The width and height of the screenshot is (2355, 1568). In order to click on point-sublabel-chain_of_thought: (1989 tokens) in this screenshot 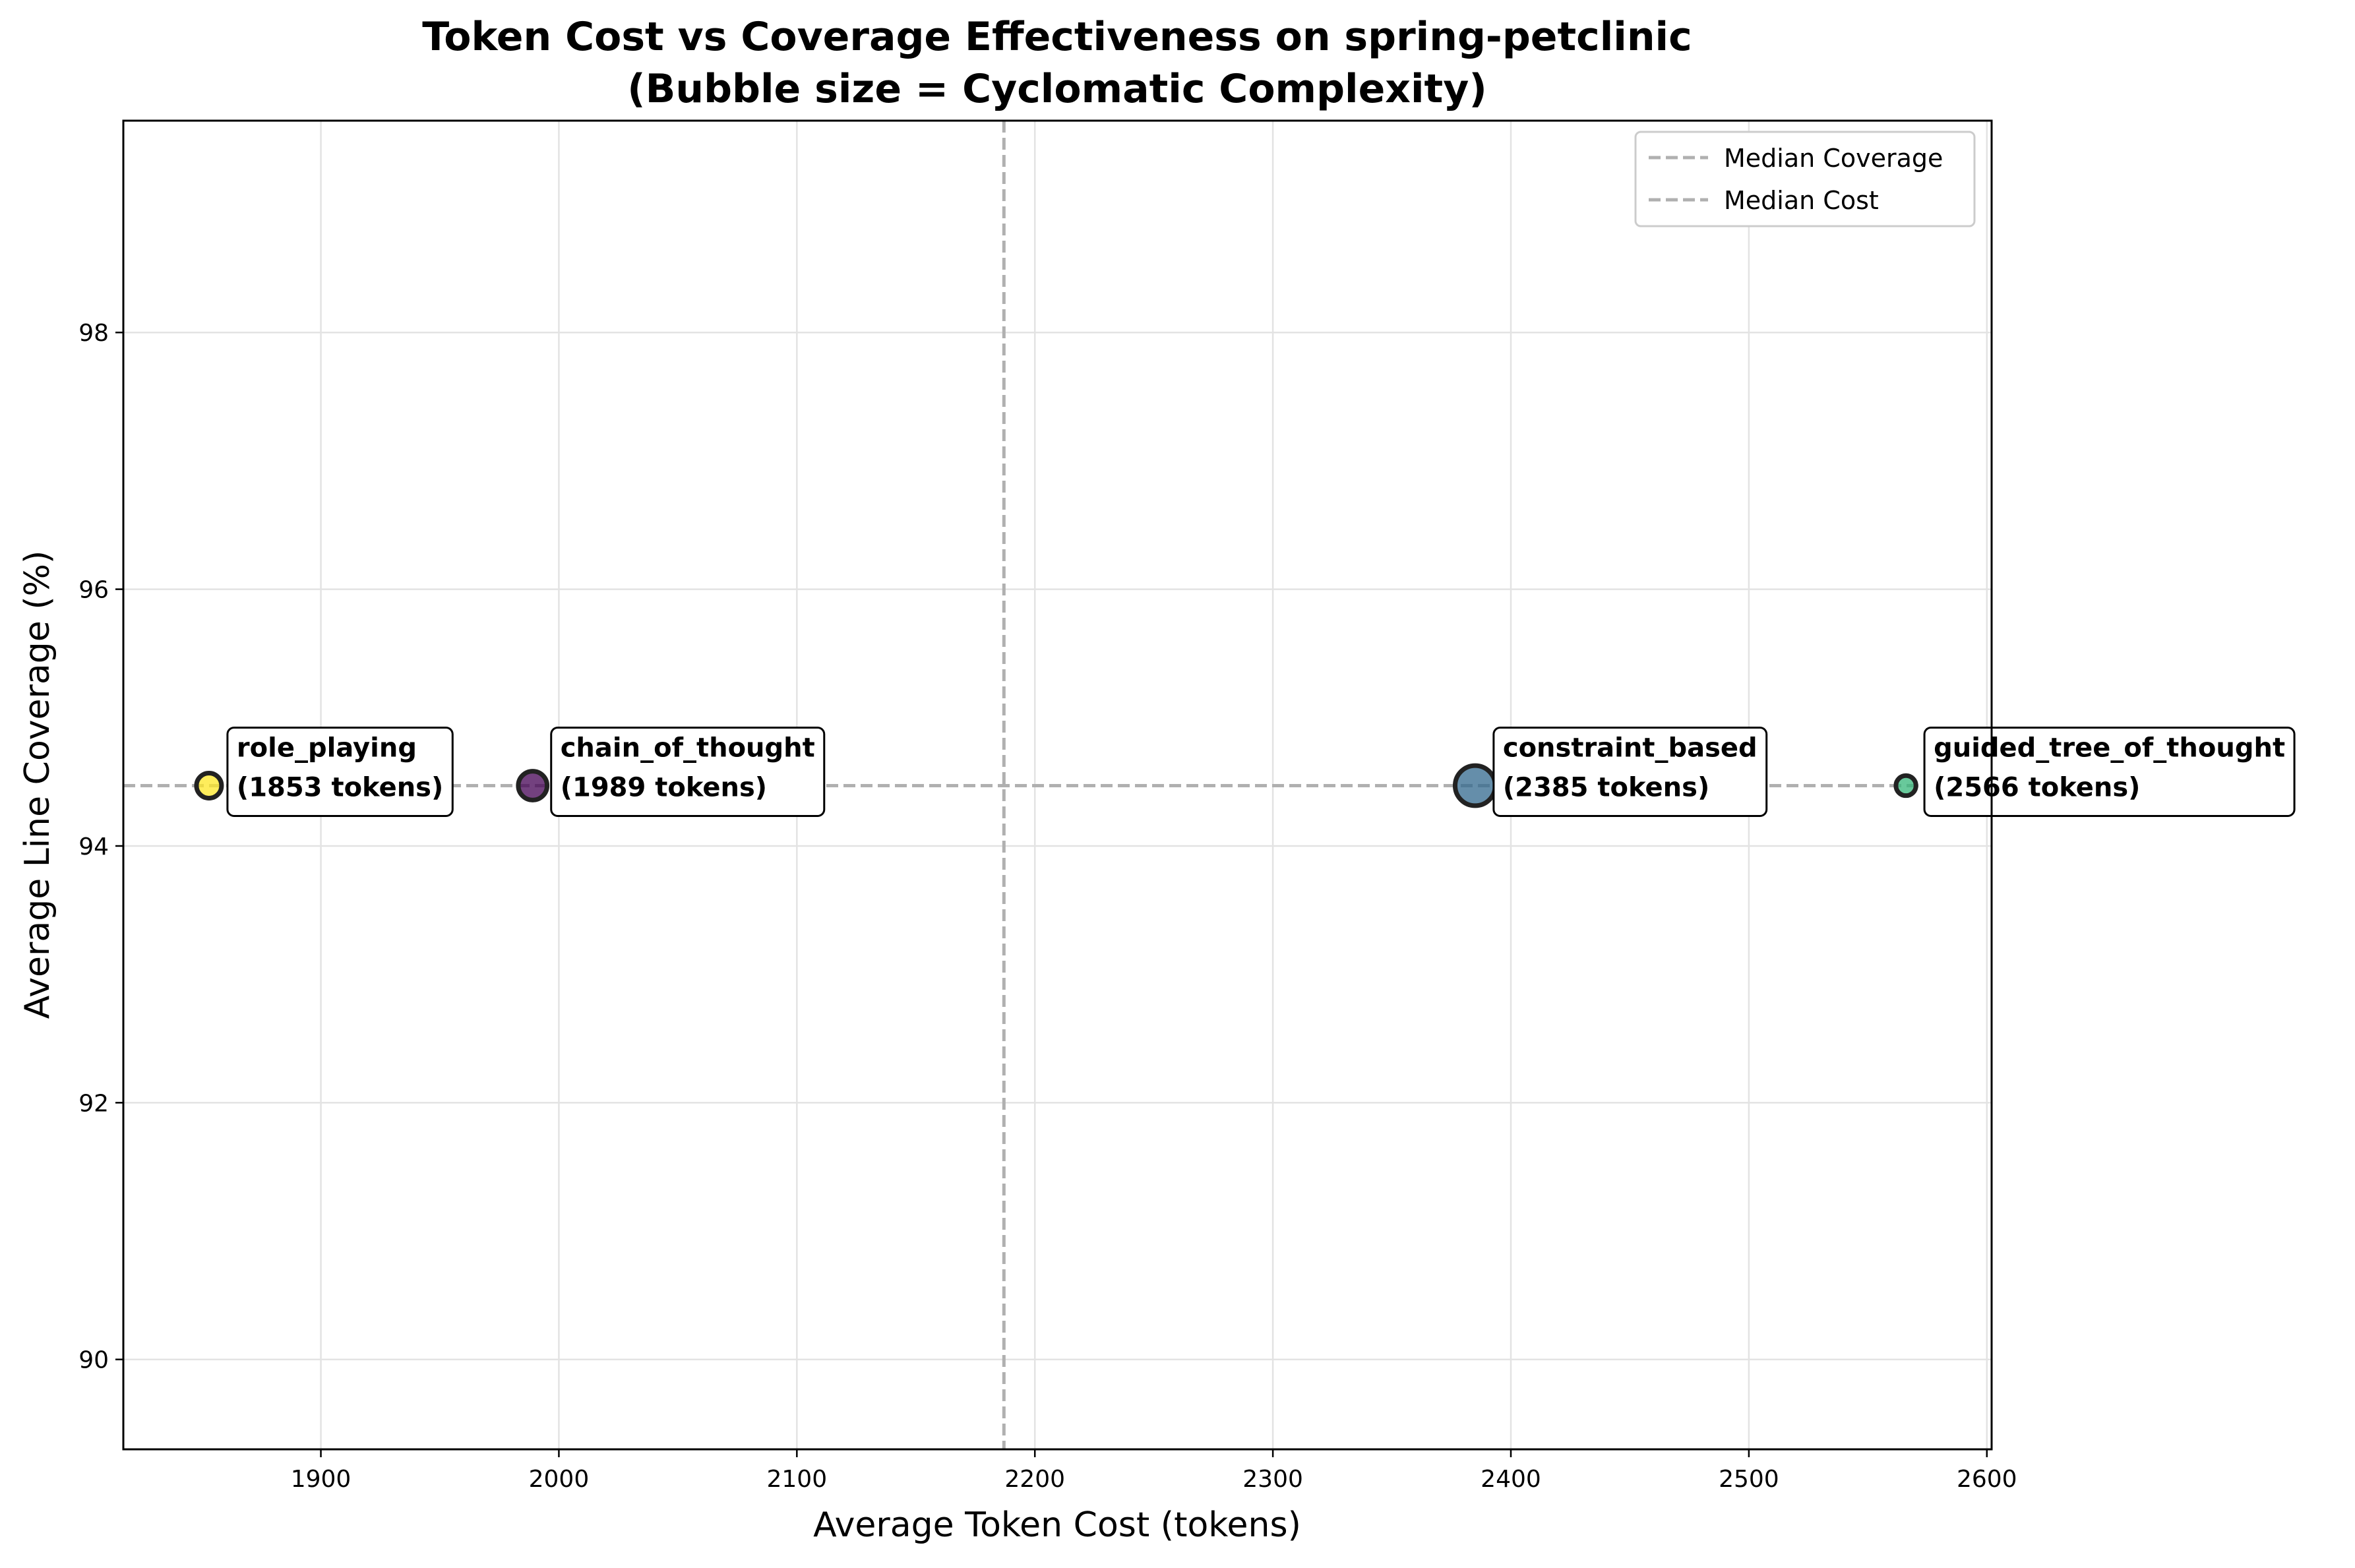, I will do `click(664, 787)`.